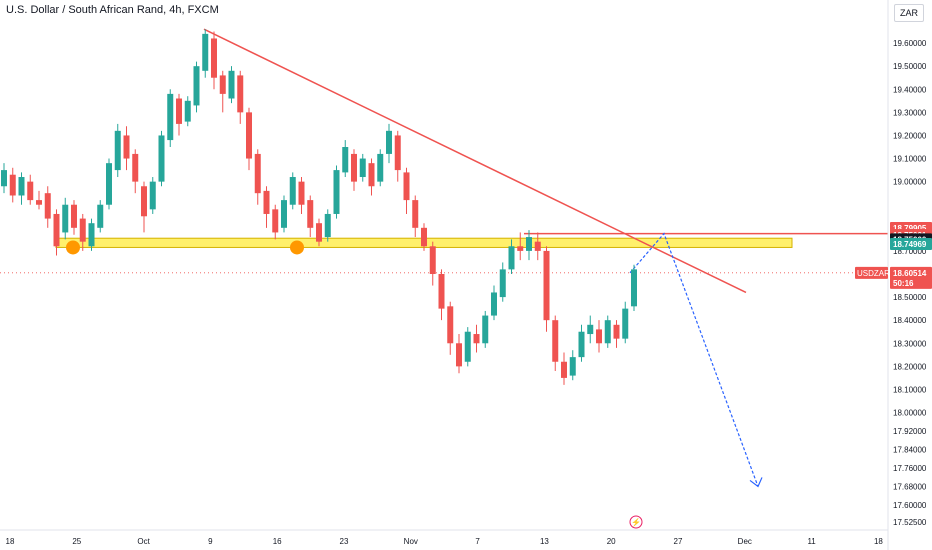 This screenshot has width=932, height=550. Describe the element at coordinates (477, 541) in the screenshot. I see `time-tick-7: 7` at that location.